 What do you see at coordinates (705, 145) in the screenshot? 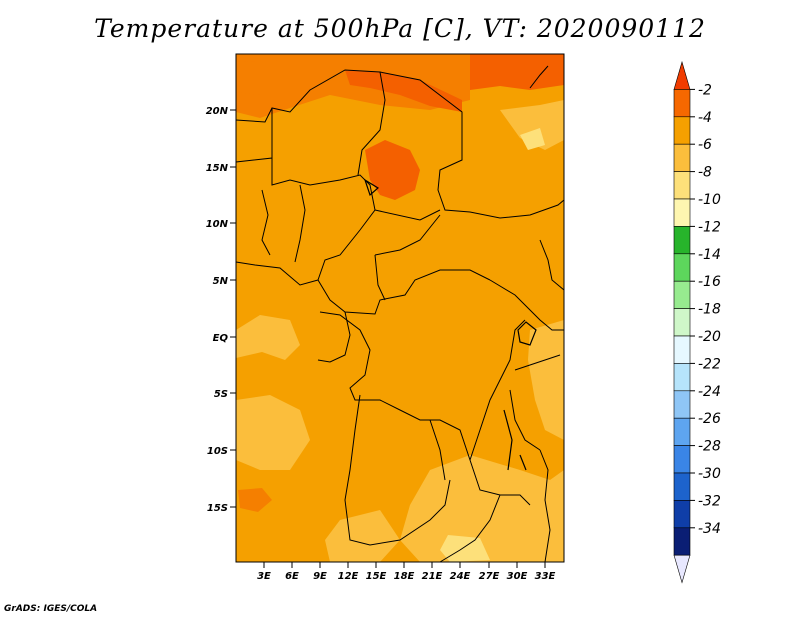
I see `colorbar-label: -6` at bounding box center [705, 145].